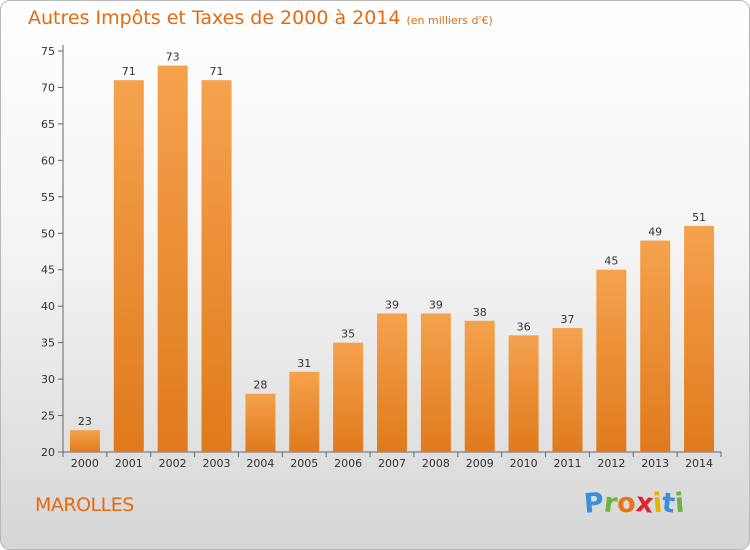  Describe the element at coordinates (655, 232) in the screenshot. I see `bar-value-label: 49` at that location.